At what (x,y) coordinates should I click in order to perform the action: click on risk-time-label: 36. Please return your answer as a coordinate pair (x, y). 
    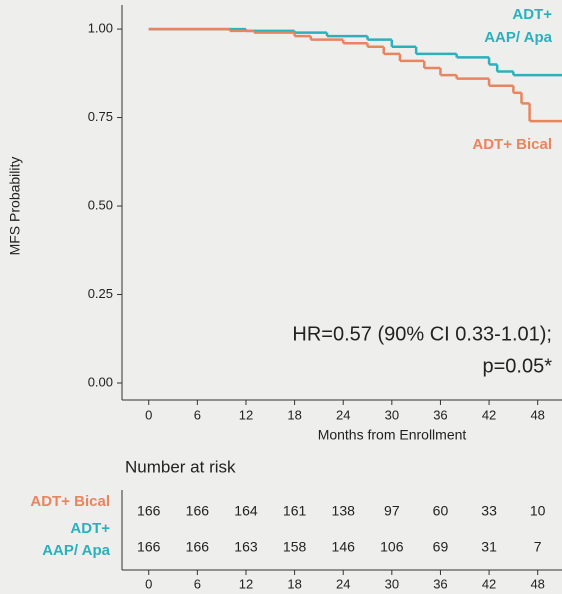
    Looking at the image, I should click on (440, 583).